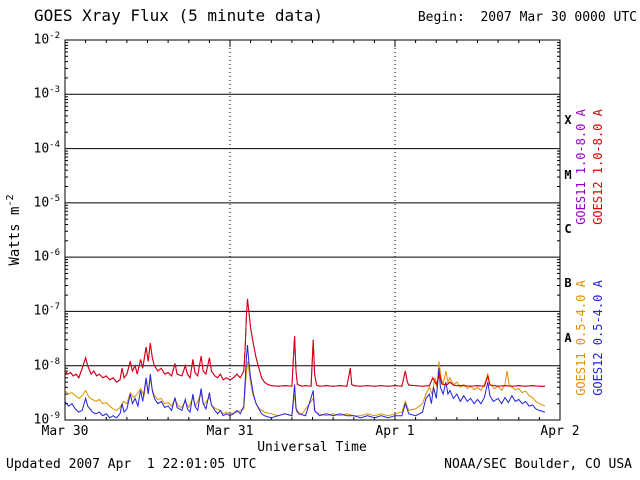 The width and height of the screenshot is (640, 480). What do you see at coordinates (581, 338) in the screenshot?
I see `legend-goes11-short: GOES11 0.5-4.0 A` at bounding box center [581, 338].